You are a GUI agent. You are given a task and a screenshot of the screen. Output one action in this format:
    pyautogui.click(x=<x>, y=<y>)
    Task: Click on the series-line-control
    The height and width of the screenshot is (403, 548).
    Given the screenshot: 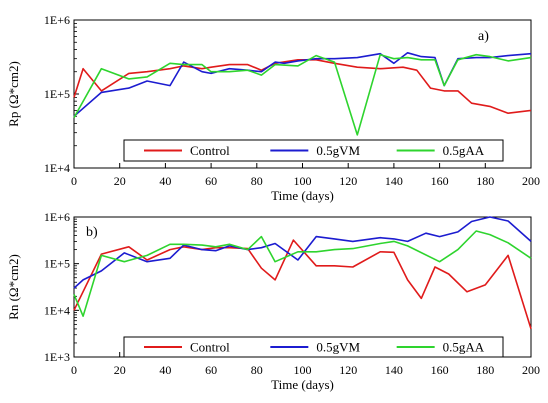 What is the action you would take?
    pyautogui.click(x=302, y=86)
    